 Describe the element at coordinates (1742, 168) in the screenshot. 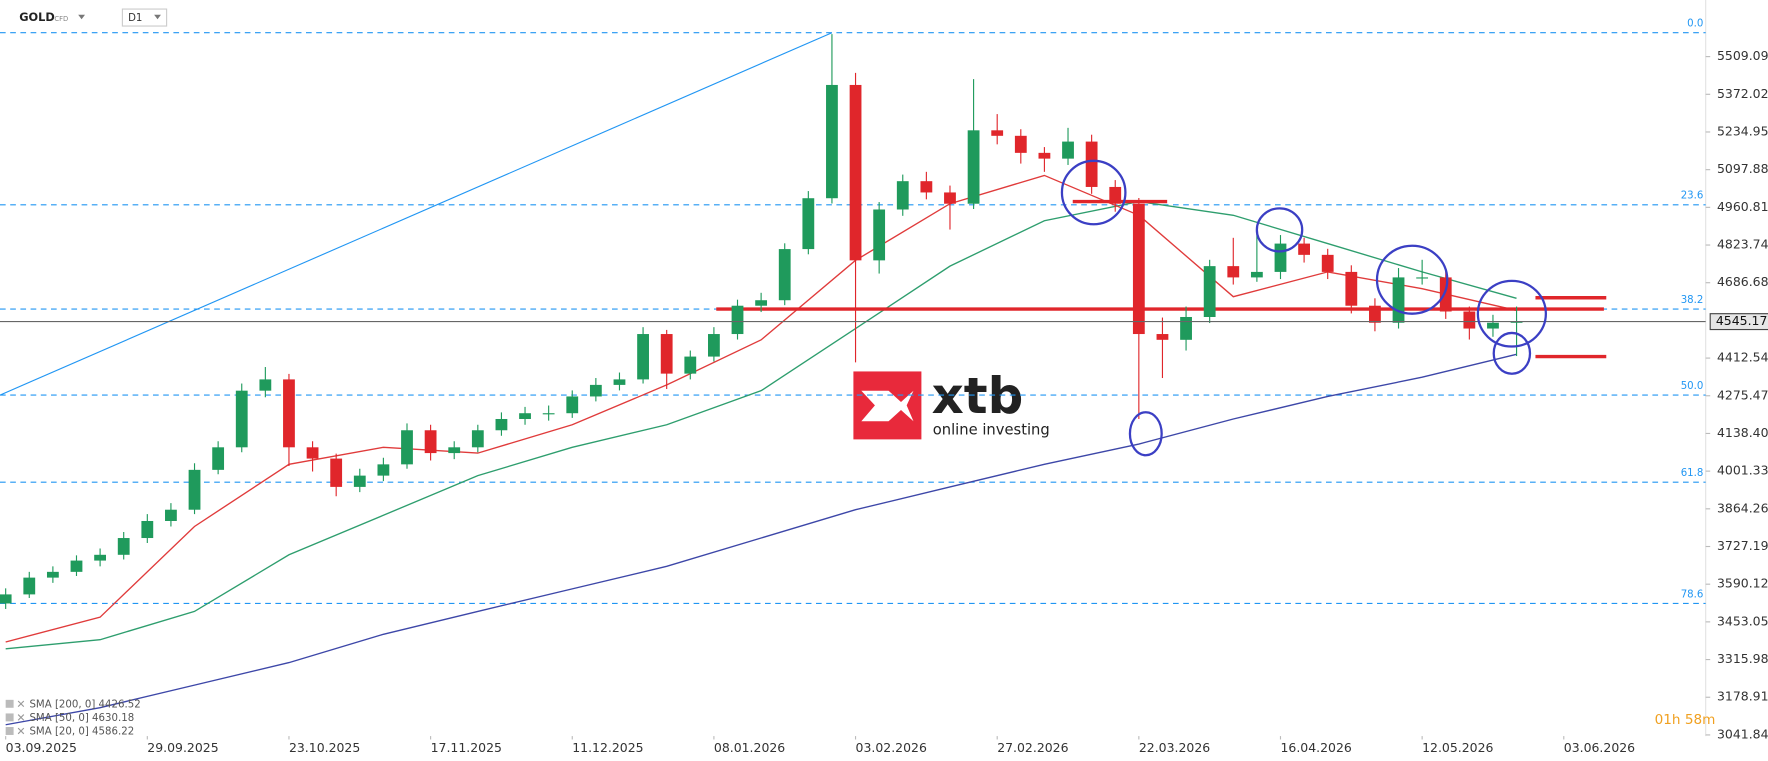

I see `y-tick-label: 5097.88` at that location.